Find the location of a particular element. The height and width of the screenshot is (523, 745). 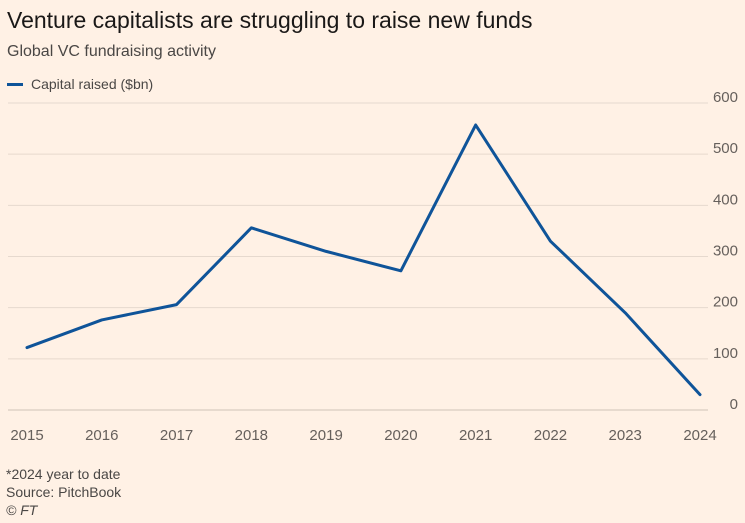

data-point-2020 is located at coordinates (400, 270).